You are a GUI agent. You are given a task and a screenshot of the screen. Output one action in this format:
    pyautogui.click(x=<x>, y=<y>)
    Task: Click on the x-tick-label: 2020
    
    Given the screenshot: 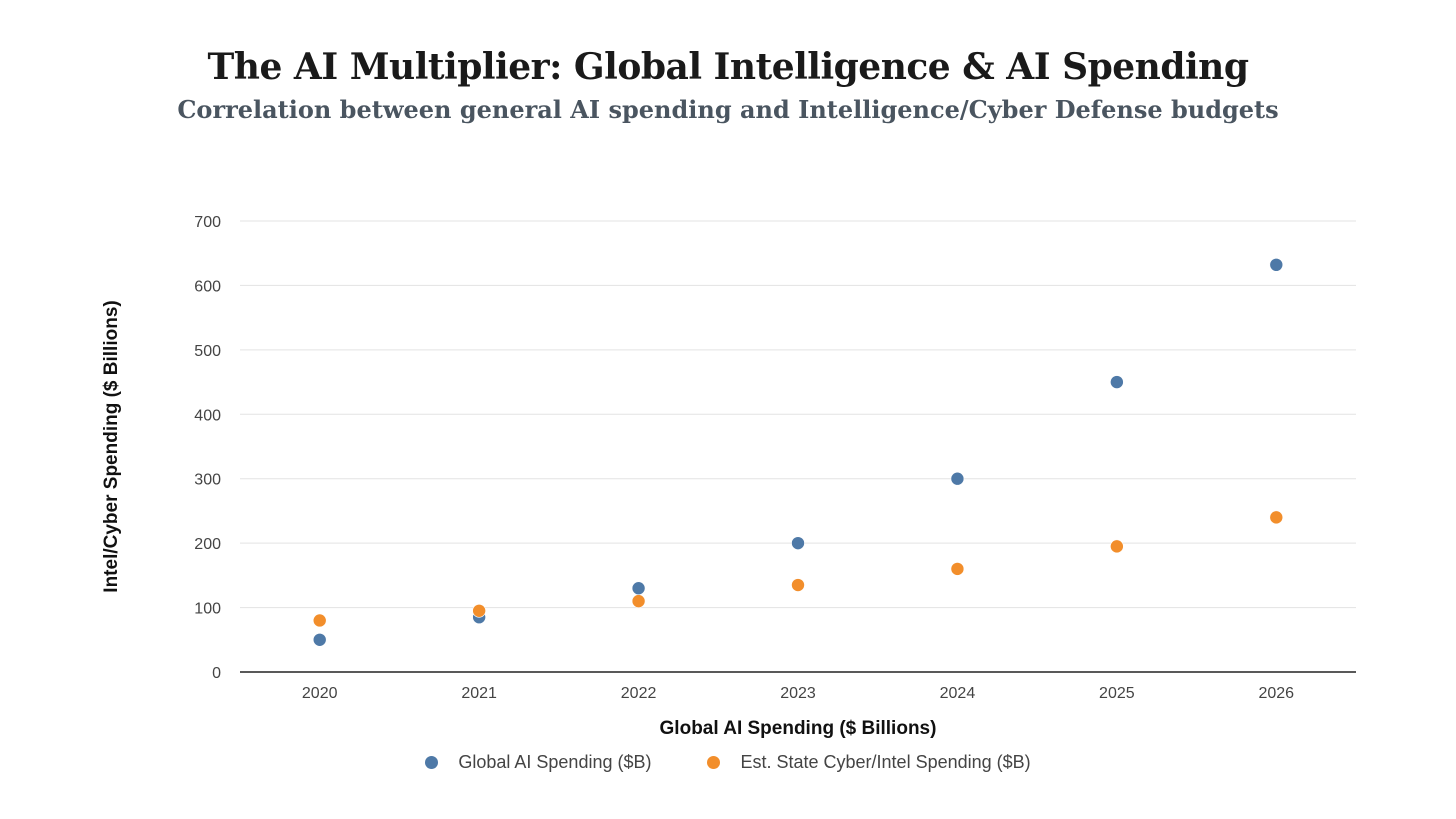 What is the action you would take?
    pyautogui.click(x=320, y=693)
    